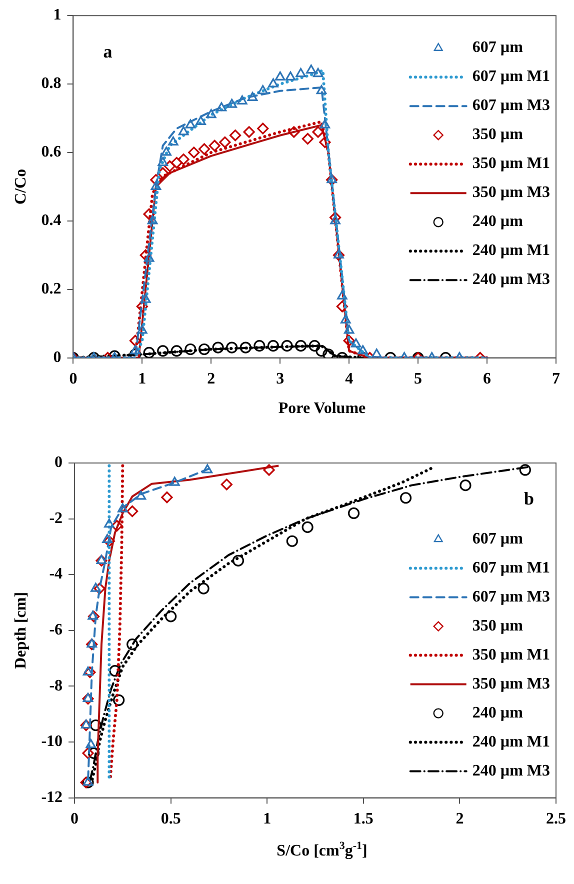 This screenshot has height=884, width=574. What do you see at coordinates (52, 741) in the screenshot?
I see `y-tick-label: -10` at bounding box center [52, 741].